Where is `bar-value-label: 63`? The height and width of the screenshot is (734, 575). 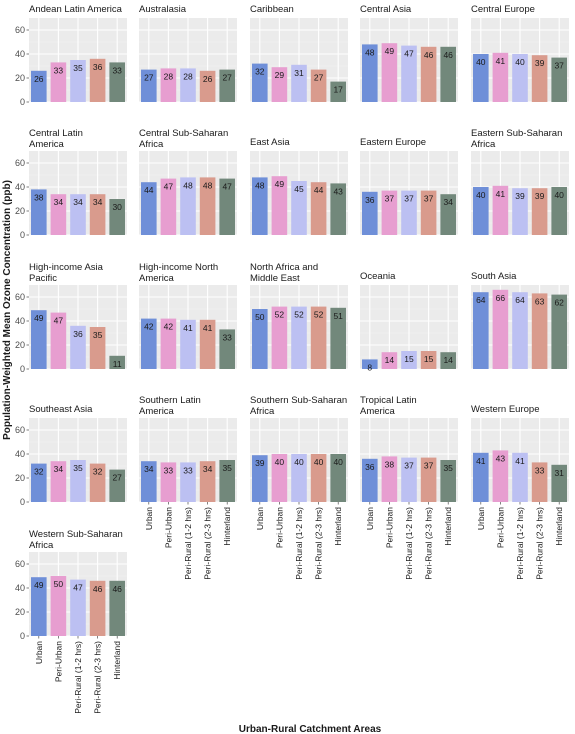 bar-value-label: 63 is located at coordinates (540, 301).